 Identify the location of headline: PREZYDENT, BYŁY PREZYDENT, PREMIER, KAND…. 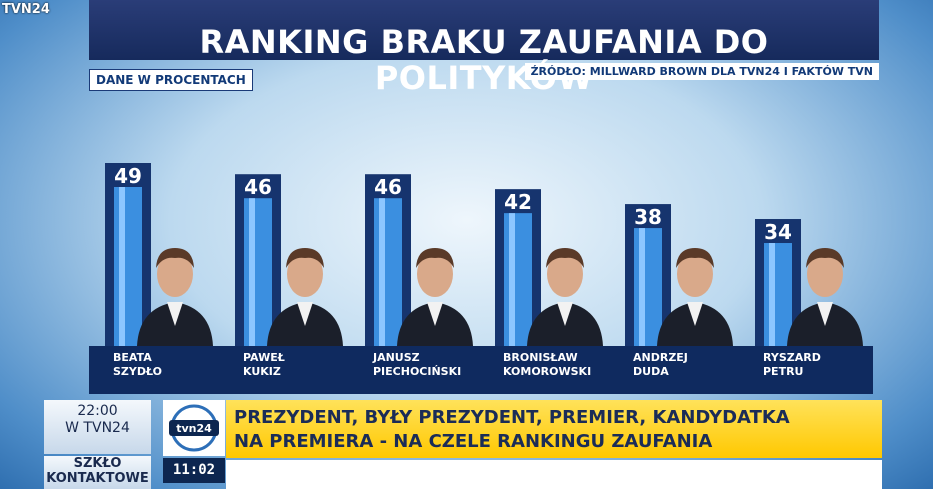
(554, 429).